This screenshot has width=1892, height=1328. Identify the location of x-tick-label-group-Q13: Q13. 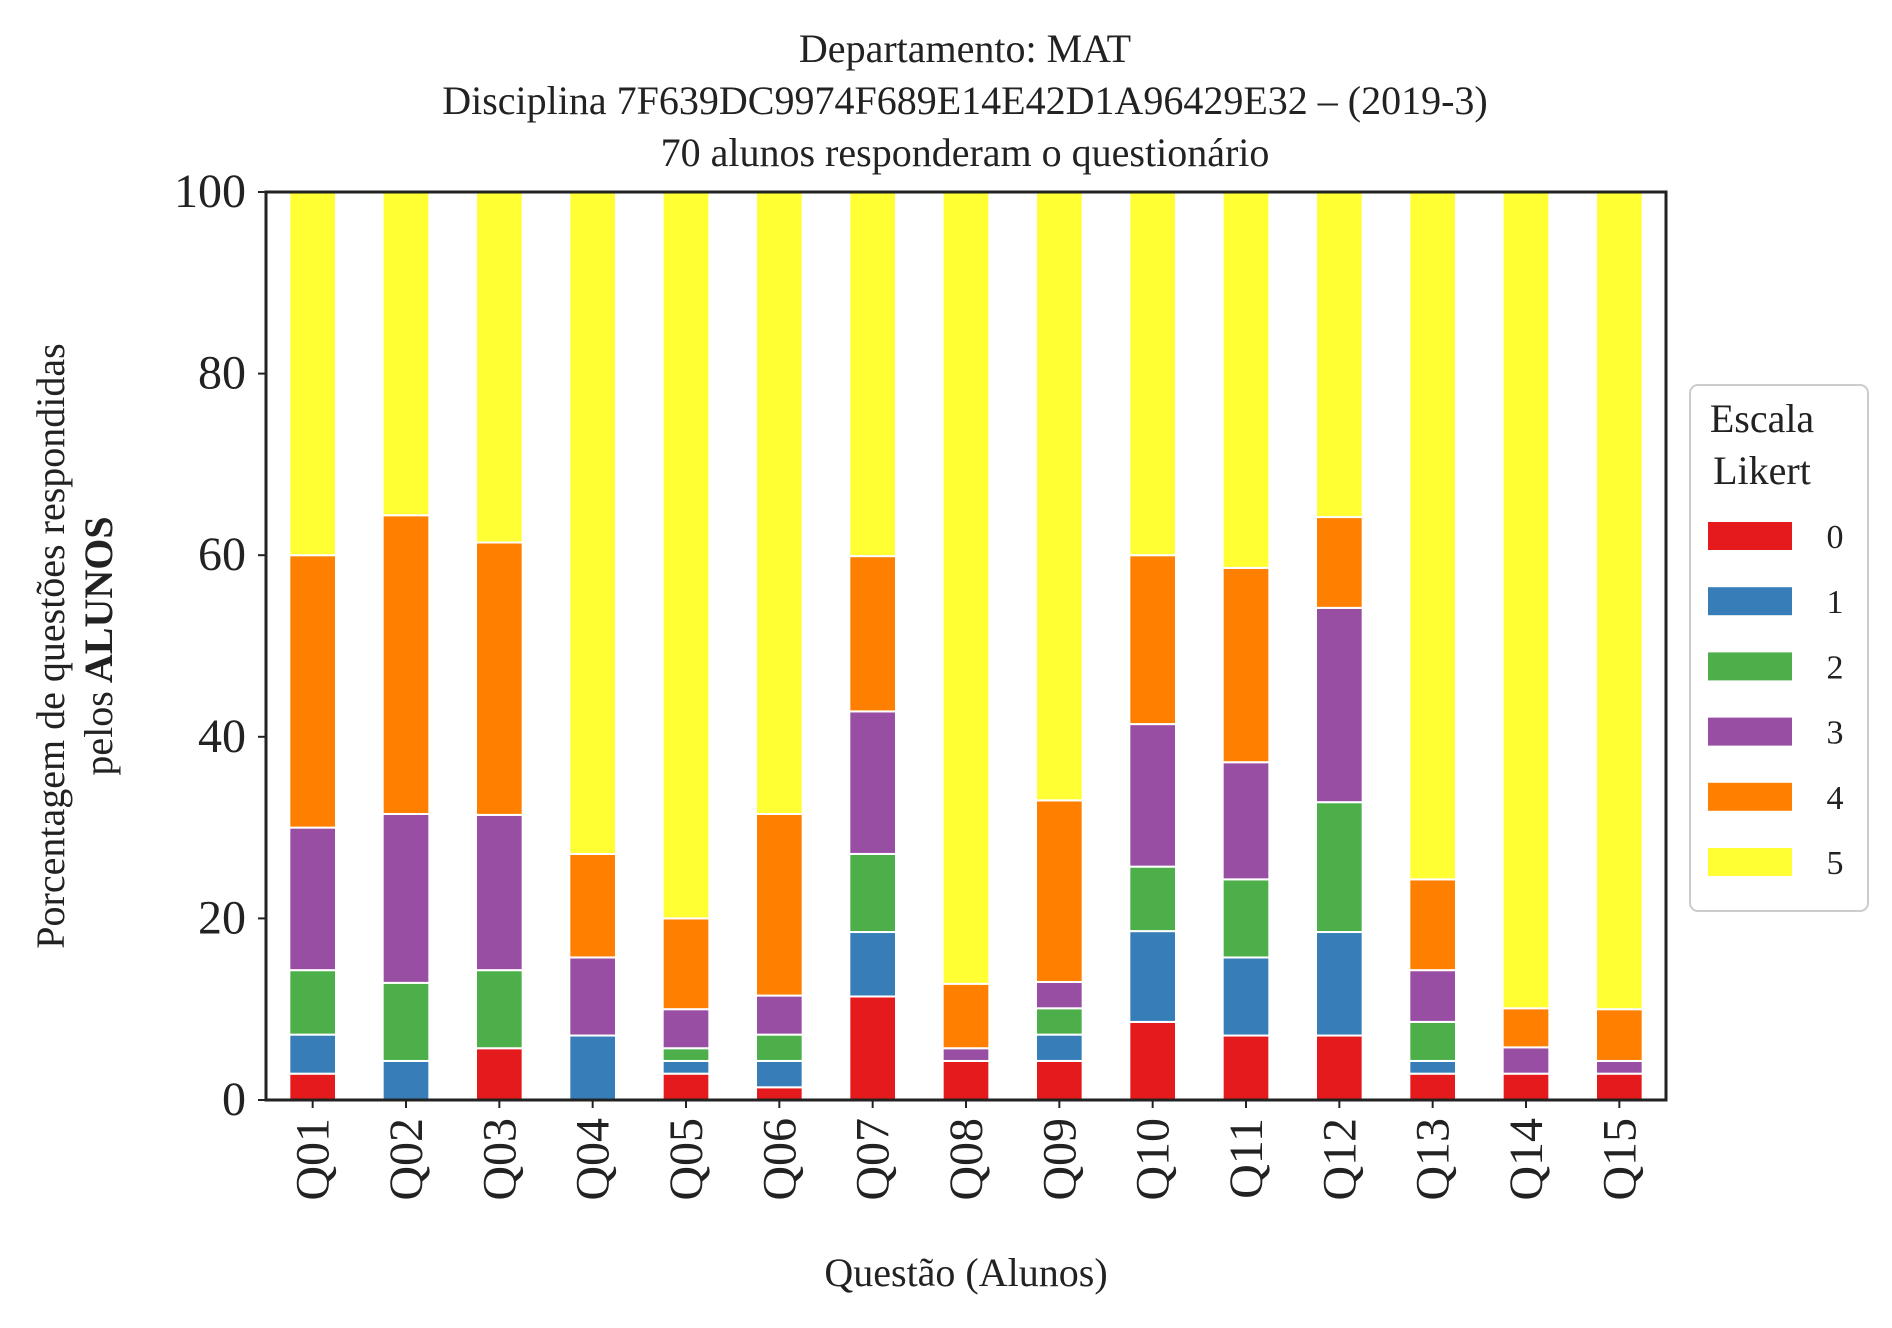
(1433, 1159).